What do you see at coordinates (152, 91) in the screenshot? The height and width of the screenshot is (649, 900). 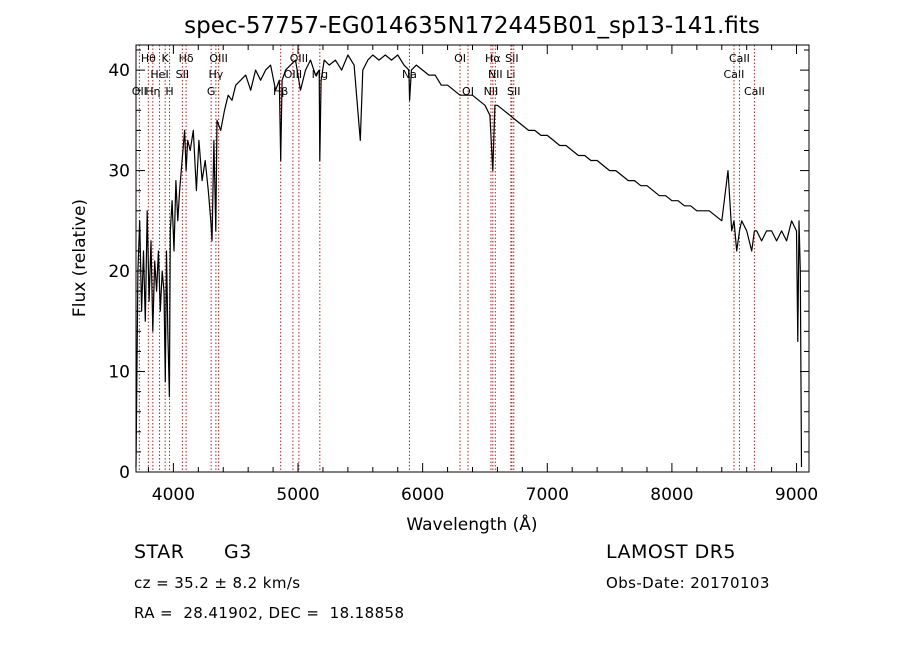 I see `spectral-line-label: Hη` at bounding box center [152, 91].